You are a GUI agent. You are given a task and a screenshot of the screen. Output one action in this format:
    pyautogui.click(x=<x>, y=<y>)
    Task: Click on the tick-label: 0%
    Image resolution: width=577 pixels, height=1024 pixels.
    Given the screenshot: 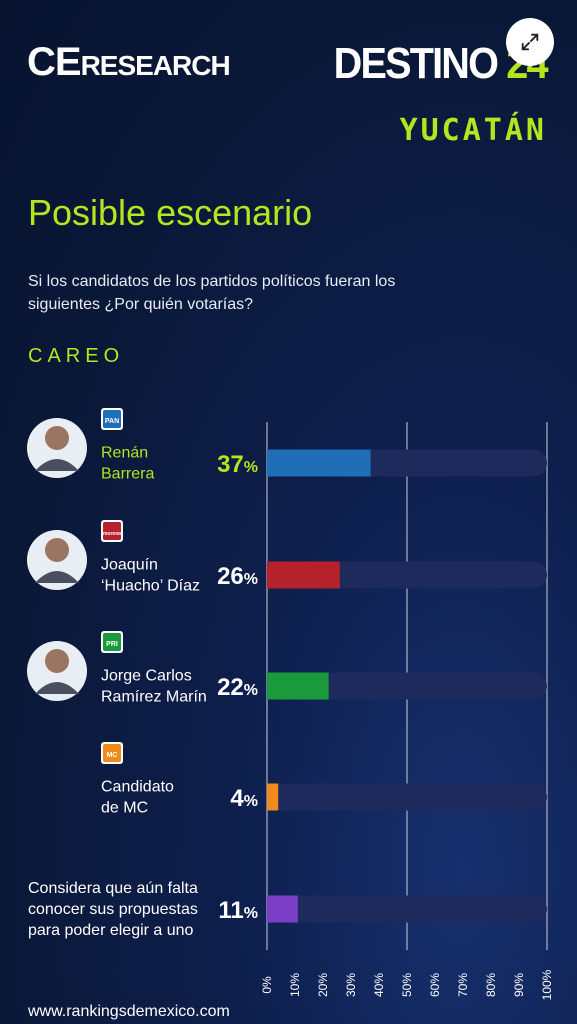 What is the action you would take?
    pyautogui.click(x=267, y=985)
    